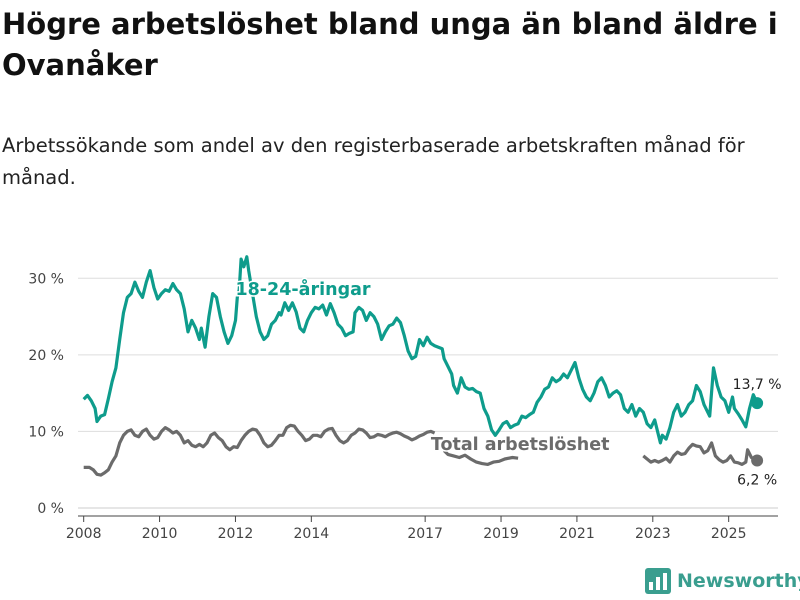 Image resolution: width=800 pixels, height=600 pixels. What do you see at coordinates (312, 534) in the screenshot?
I see `x-tick-label: 2014` at bounding box center [312, 534].